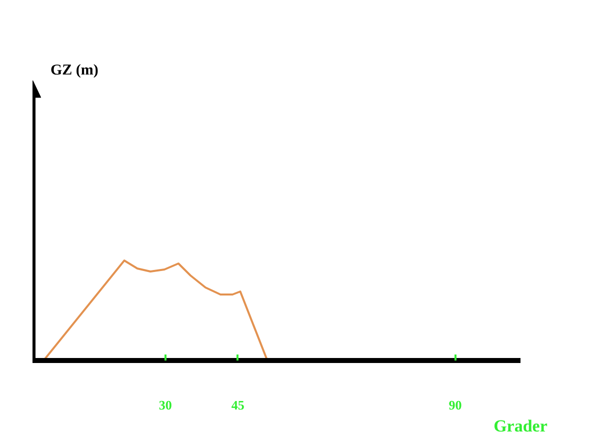 The image size is (607, 438). I want to click on x-tick-label: 90, so click(455, 405).